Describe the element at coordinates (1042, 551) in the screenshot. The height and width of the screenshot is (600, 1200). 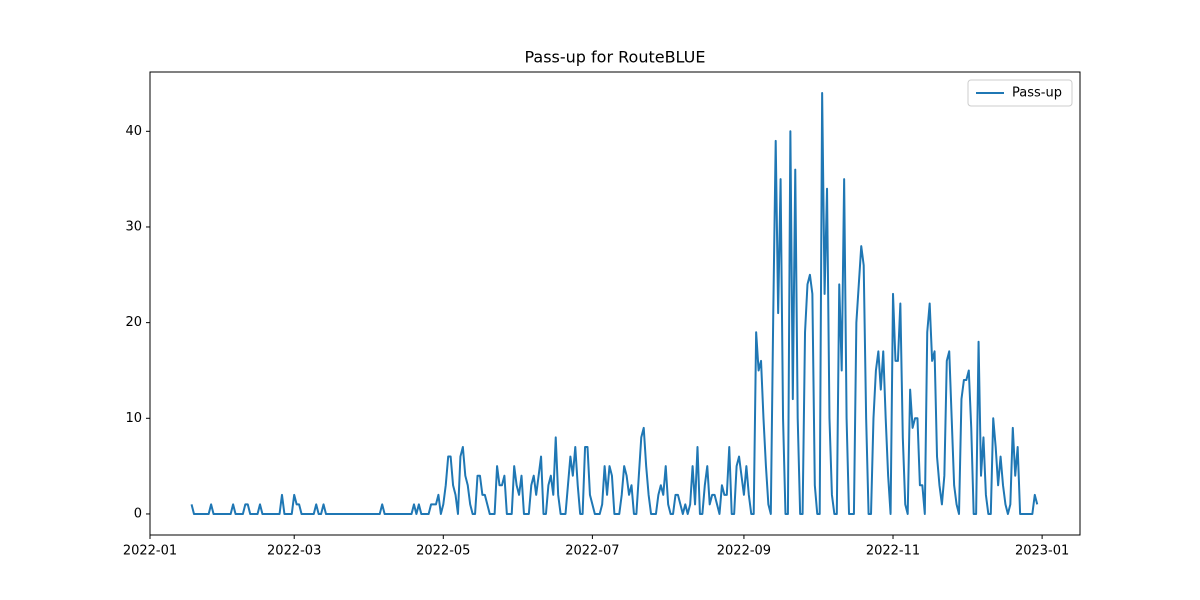
I see `x-tick-label: 2023-01` at that location.